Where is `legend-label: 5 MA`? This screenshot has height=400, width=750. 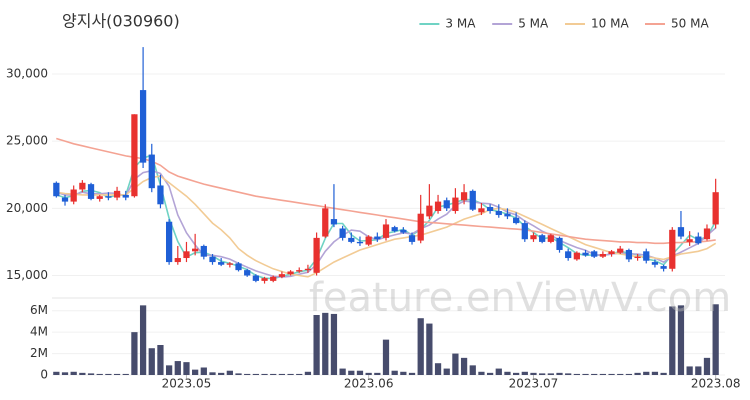 legend-label: 5 MA is located at coordinates (533, 24).